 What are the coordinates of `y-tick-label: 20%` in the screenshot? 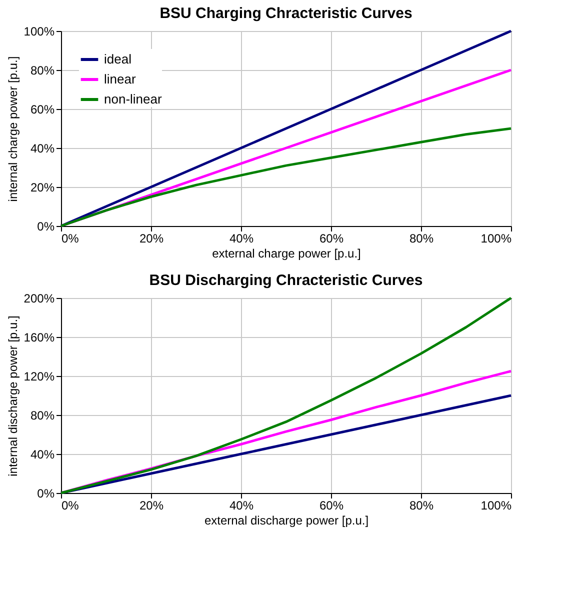 It's located at (42, 187).